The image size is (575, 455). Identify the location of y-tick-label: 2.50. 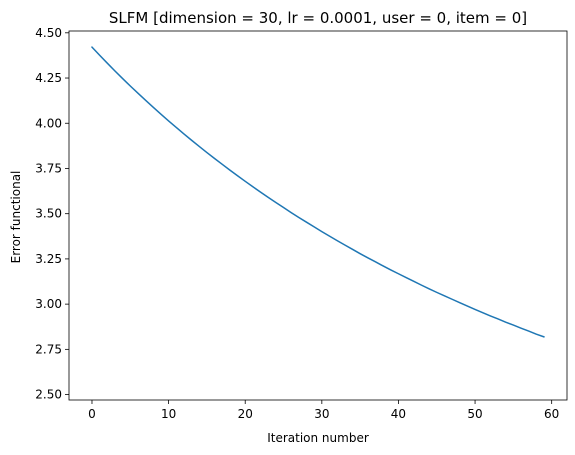
(48, 395).